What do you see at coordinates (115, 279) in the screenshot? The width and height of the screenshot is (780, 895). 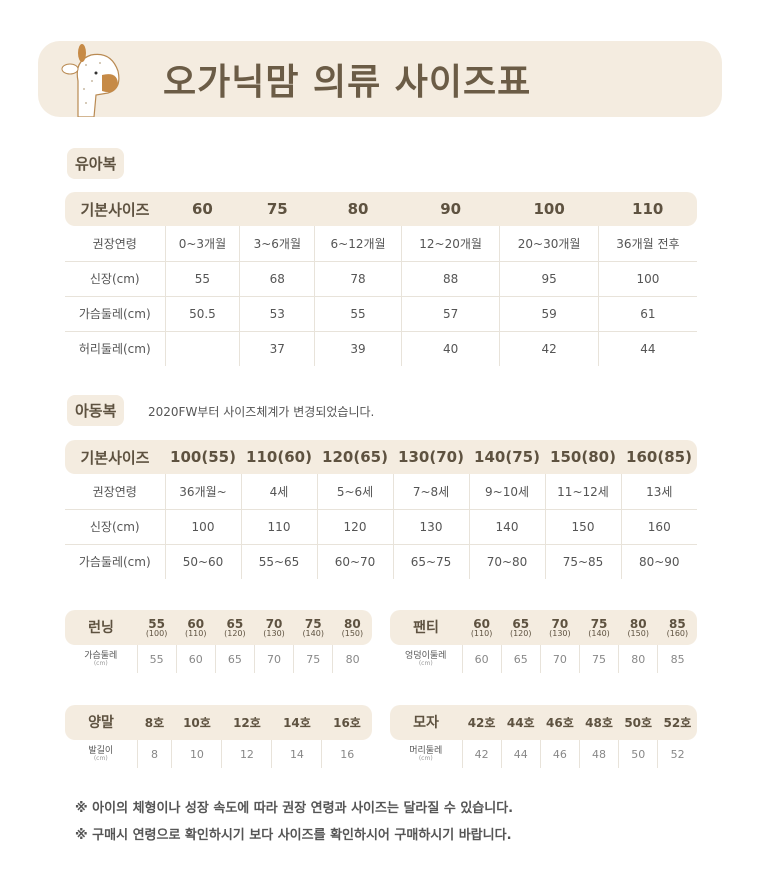 I see `row-label: 신장(cm)` at bounding box center [115, 279].